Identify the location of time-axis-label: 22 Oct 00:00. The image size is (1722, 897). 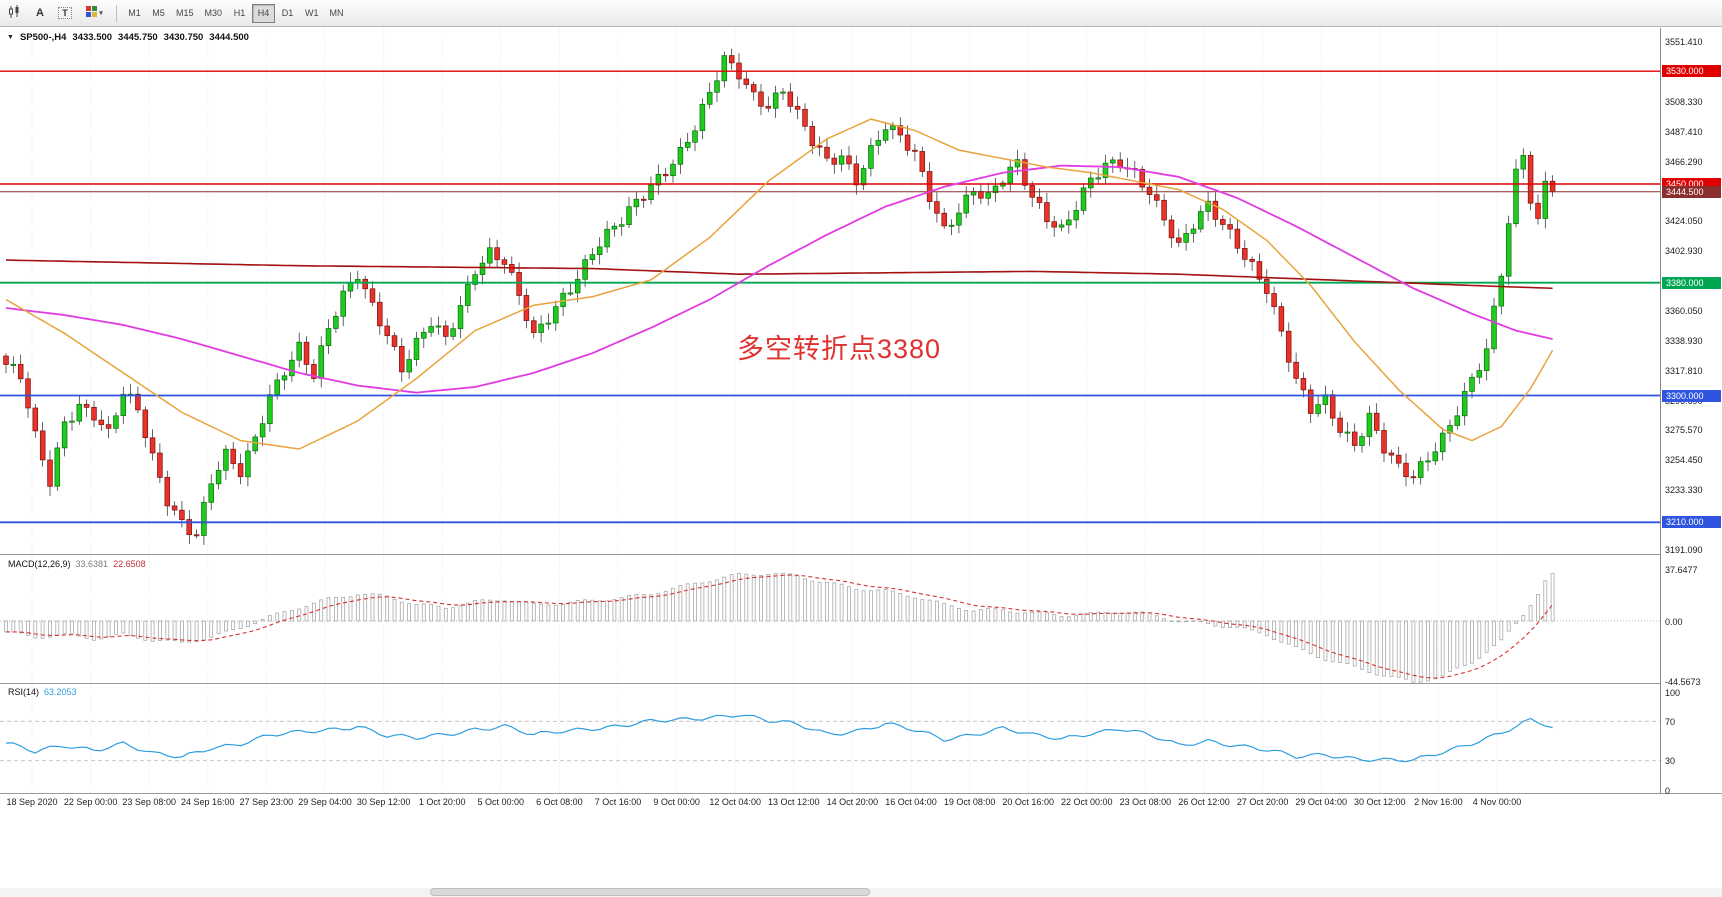
(1087, 802).